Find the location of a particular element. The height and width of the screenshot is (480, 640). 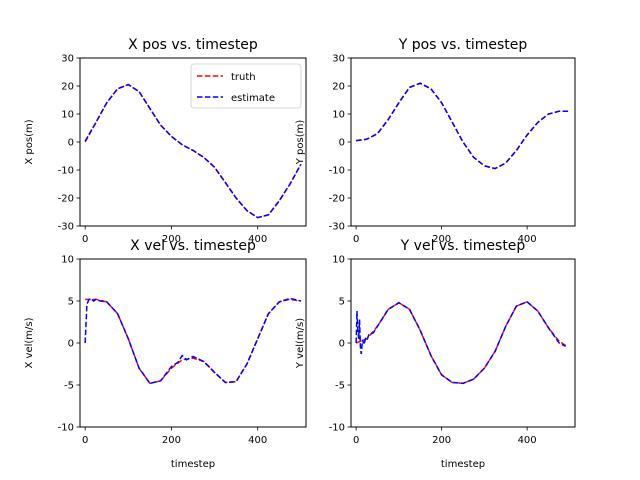

chart-title: Y vel vs. timestep is located at coordinates (463, 246).